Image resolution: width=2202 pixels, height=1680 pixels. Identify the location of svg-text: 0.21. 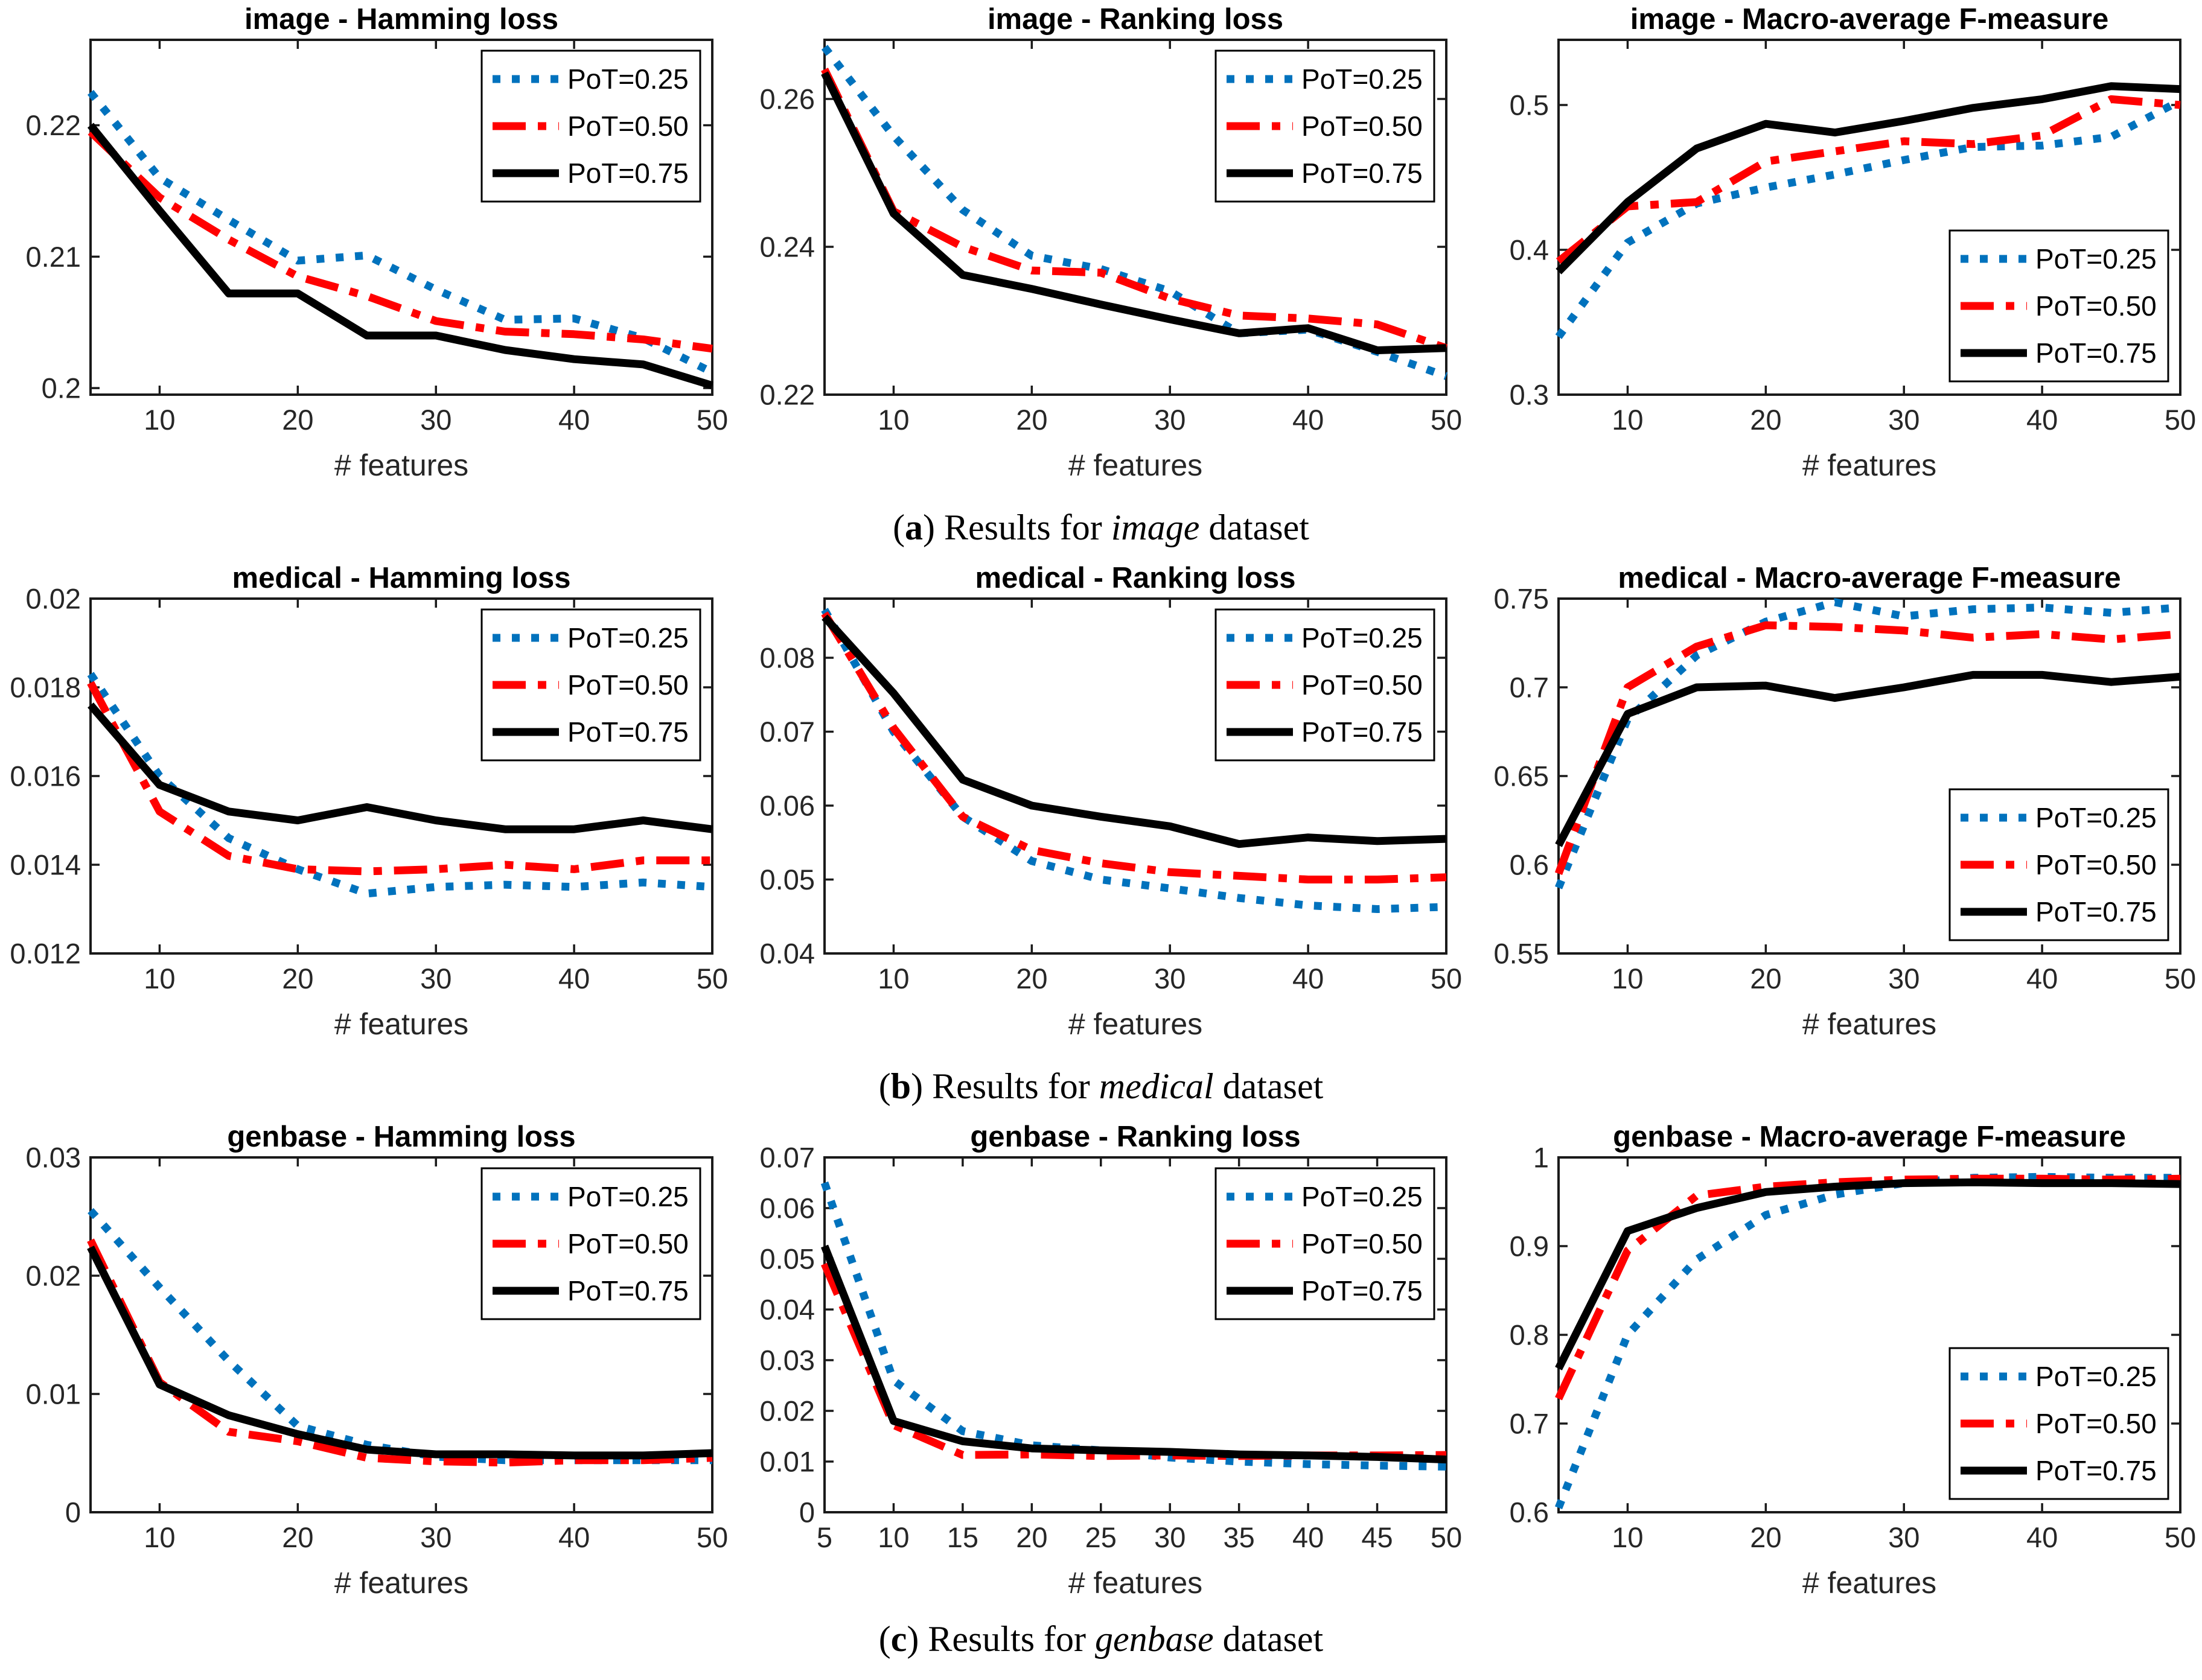
(53, 257).